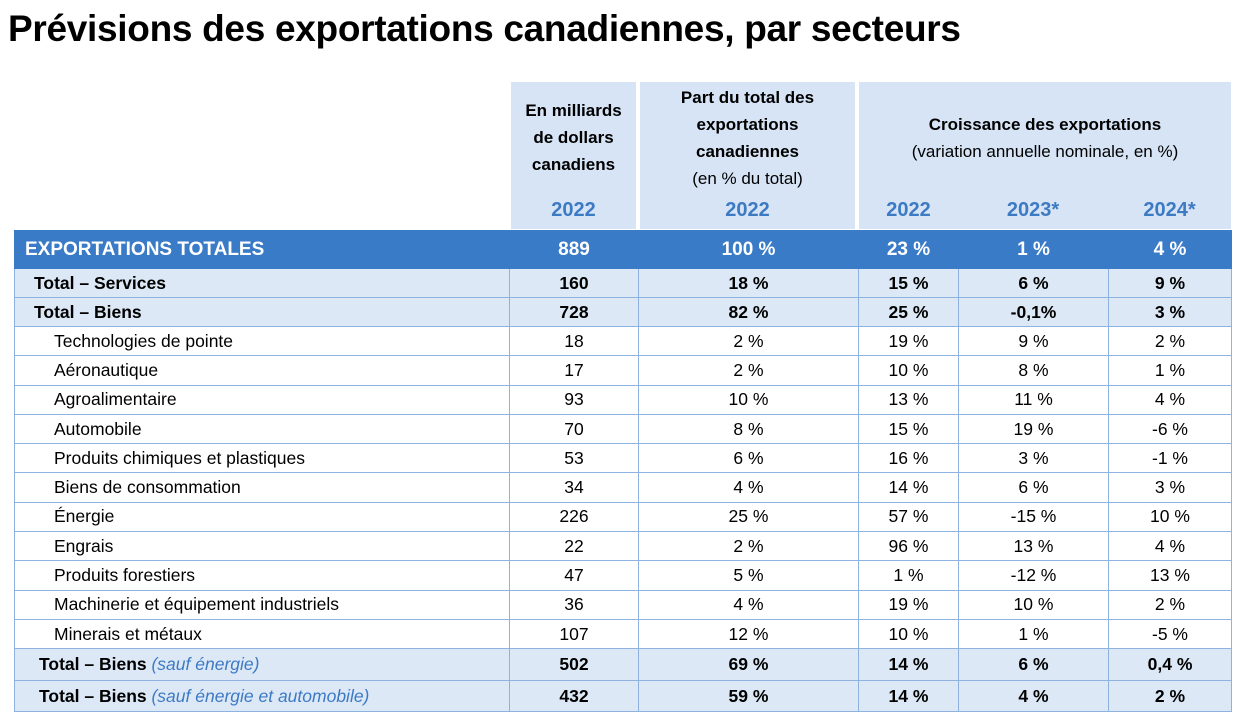 The height and width of the screenshot is (719, 1237). I want to click on header-value-line1: En milliards, so click(573, 110).